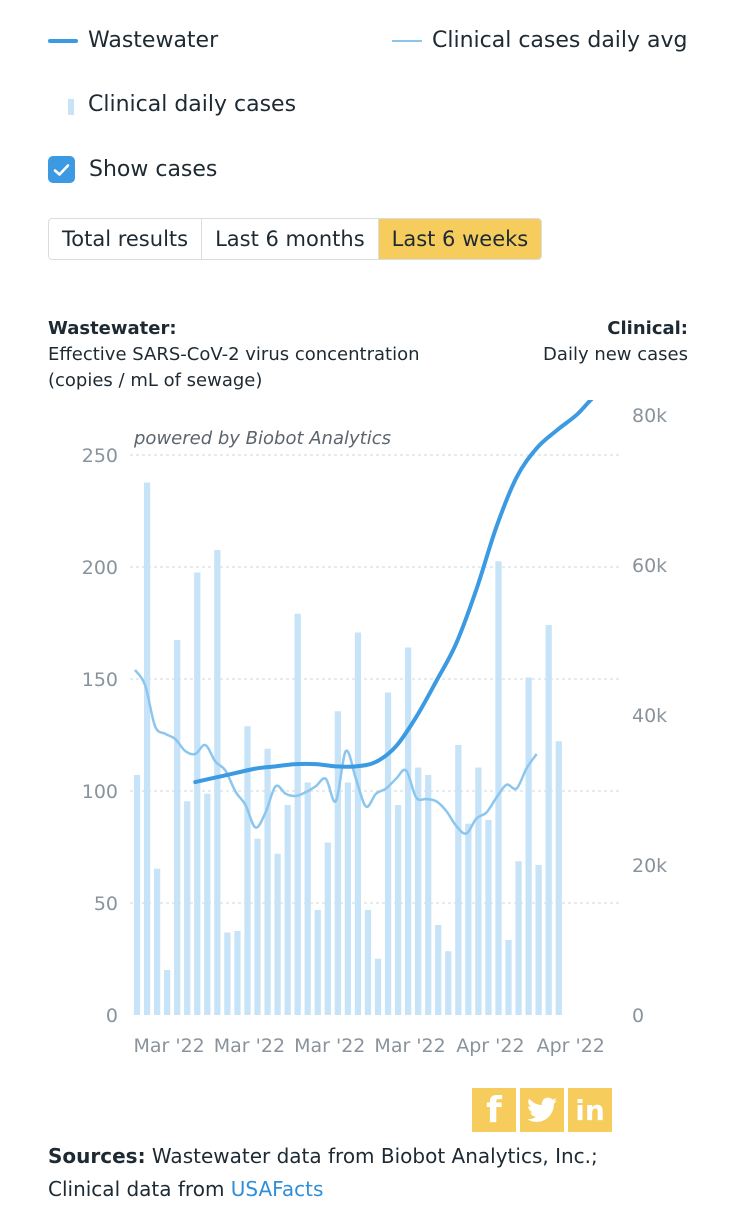  I want to click on clinical-daily-swatch, so click(71, 106).